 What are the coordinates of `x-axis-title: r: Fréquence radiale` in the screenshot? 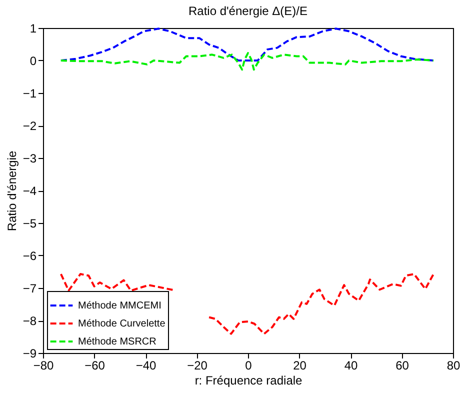 It's located at (248, 381).